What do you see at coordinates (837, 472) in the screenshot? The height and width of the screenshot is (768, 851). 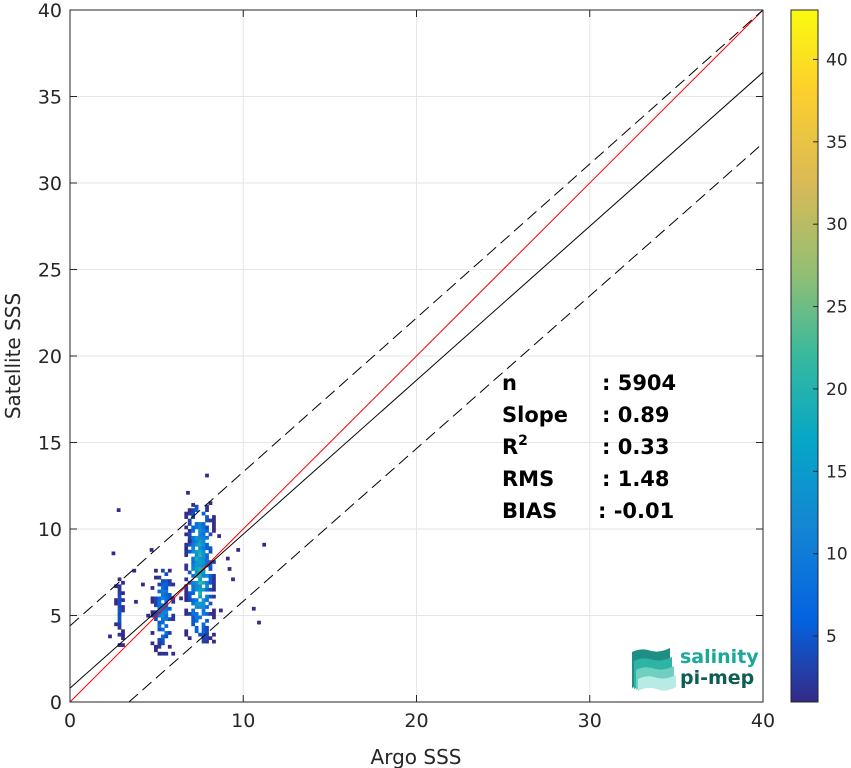 I see `colorbar-tick-label: 15` at bounding box center [837, 472].